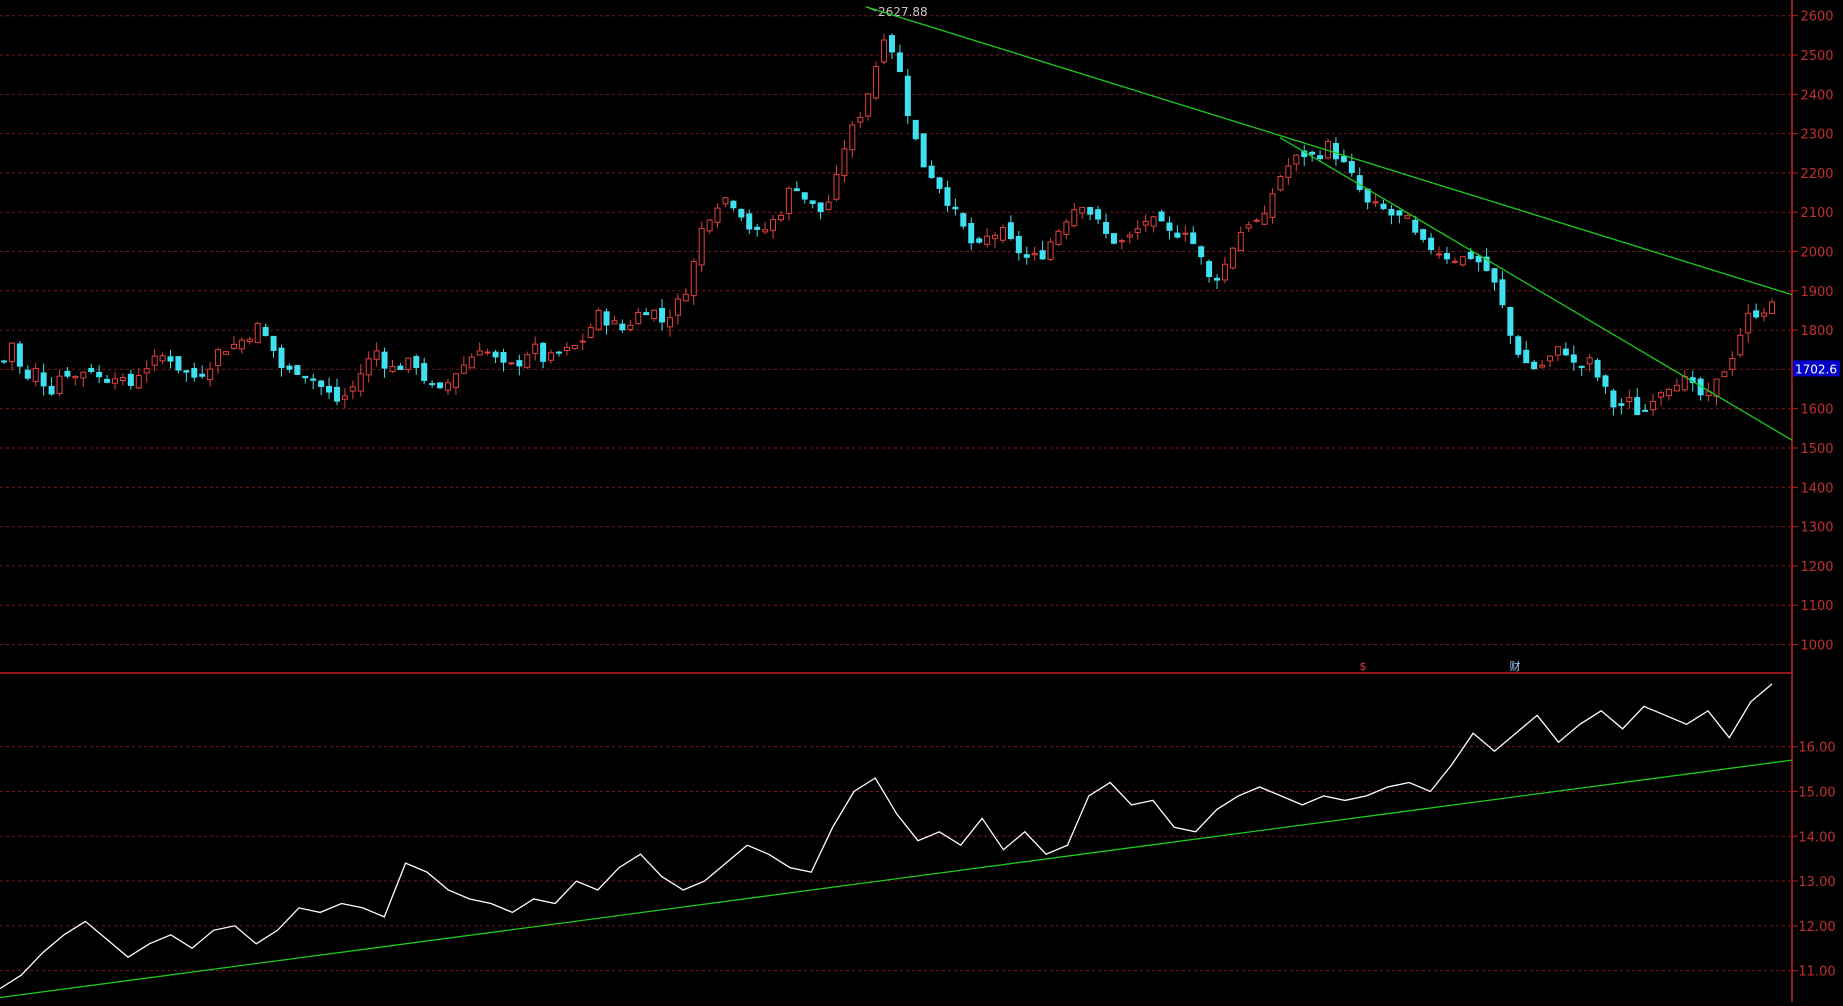 This screenshot has height=1006, width=1843. What do you see at coordinates (1816, 17) in the screenshot?
I see `price-tick-label: 2600` at bounding box center [1816, 17].